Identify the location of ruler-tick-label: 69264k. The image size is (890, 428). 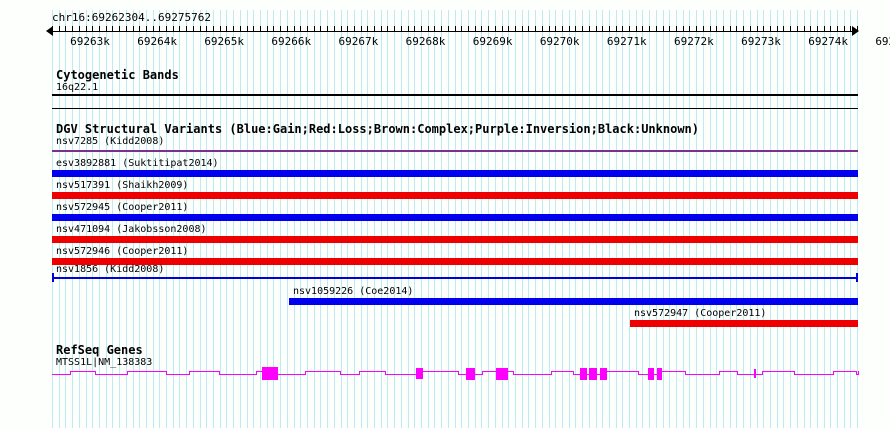
(157, 41).